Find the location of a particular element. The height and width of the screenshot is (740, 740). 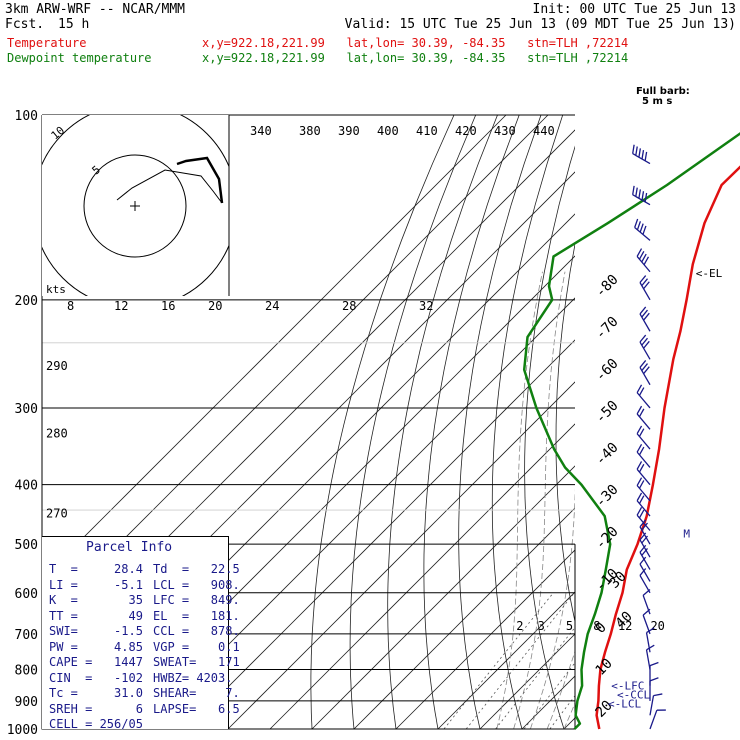

hodograph-x-label: 32 is located at coordinates (426, 306).